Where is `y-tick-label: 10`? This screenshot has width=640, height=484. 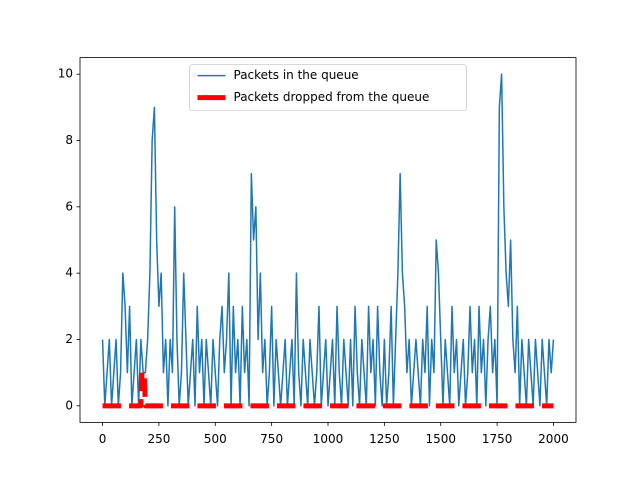
y-tick-label: 10 is located at coordinates (65, 74).